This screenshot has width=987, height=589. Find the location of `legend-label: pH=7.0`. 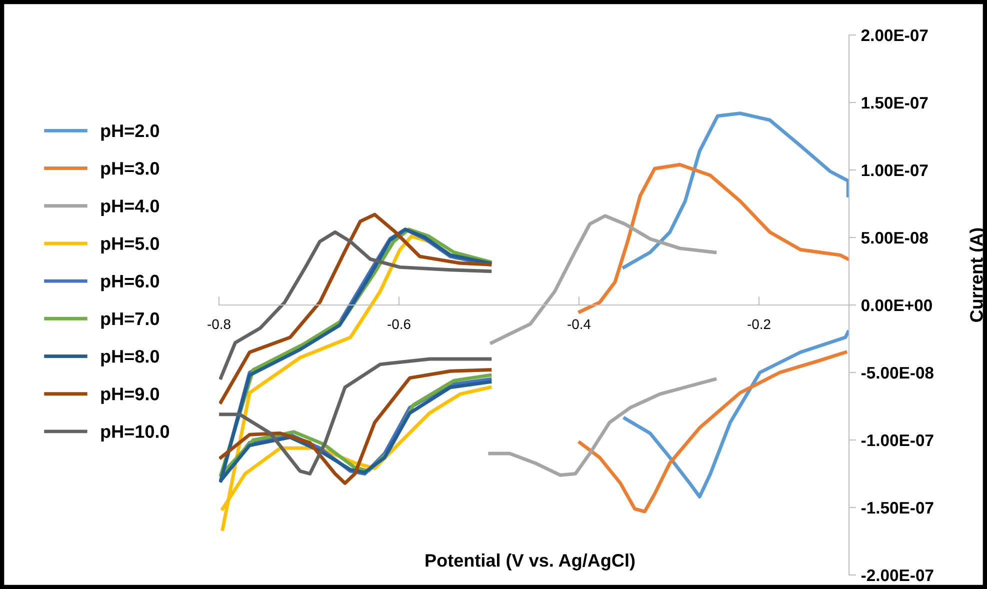

legend-label: pH=7.0 is located at coordinates (130, 320).